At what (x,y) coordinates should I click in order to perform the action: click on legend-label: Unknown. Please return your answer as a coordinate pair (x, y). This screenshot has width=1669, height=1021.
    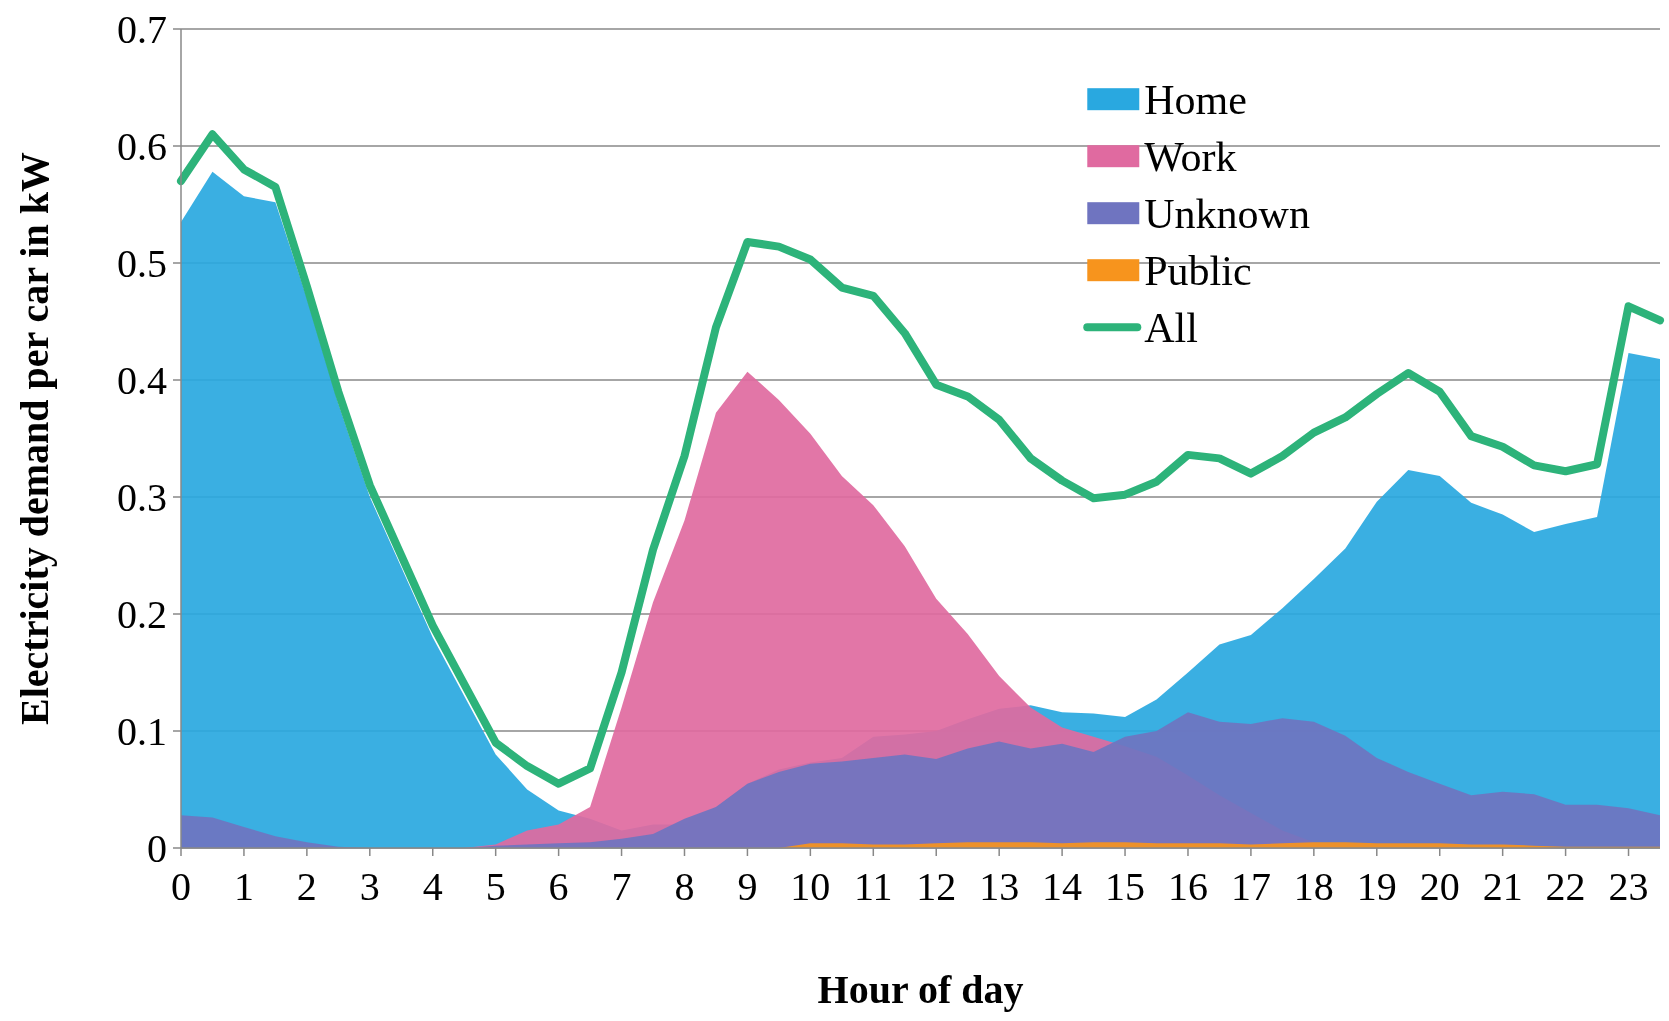
    Looking at the image, I should click on (1227, 213).